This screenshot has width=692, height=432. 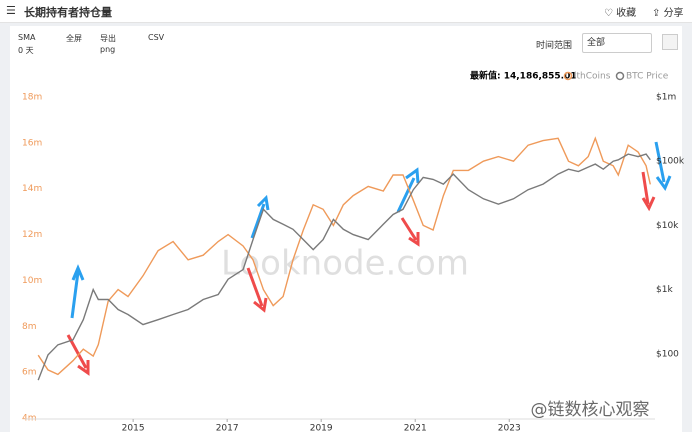 I want to click on x-tick-label: 2019, so click(x=321, y=428).